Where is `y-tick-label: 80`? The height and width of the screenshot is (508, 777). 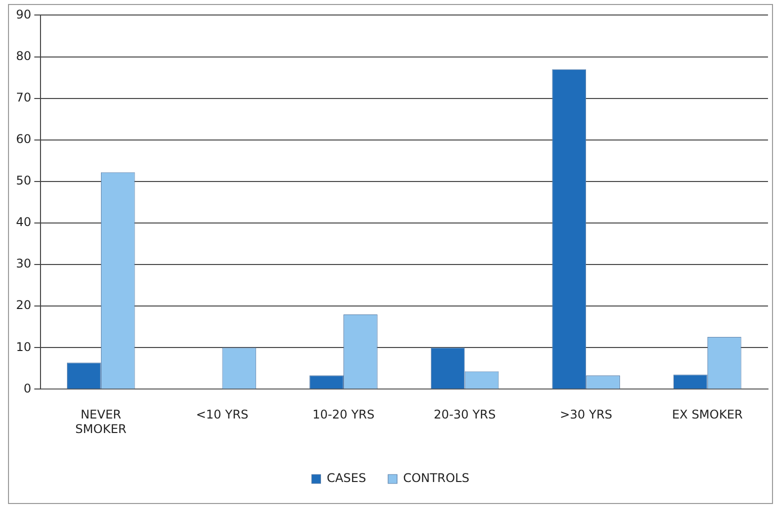
y-tick-label: 80 is located at coordinates (24, 55).